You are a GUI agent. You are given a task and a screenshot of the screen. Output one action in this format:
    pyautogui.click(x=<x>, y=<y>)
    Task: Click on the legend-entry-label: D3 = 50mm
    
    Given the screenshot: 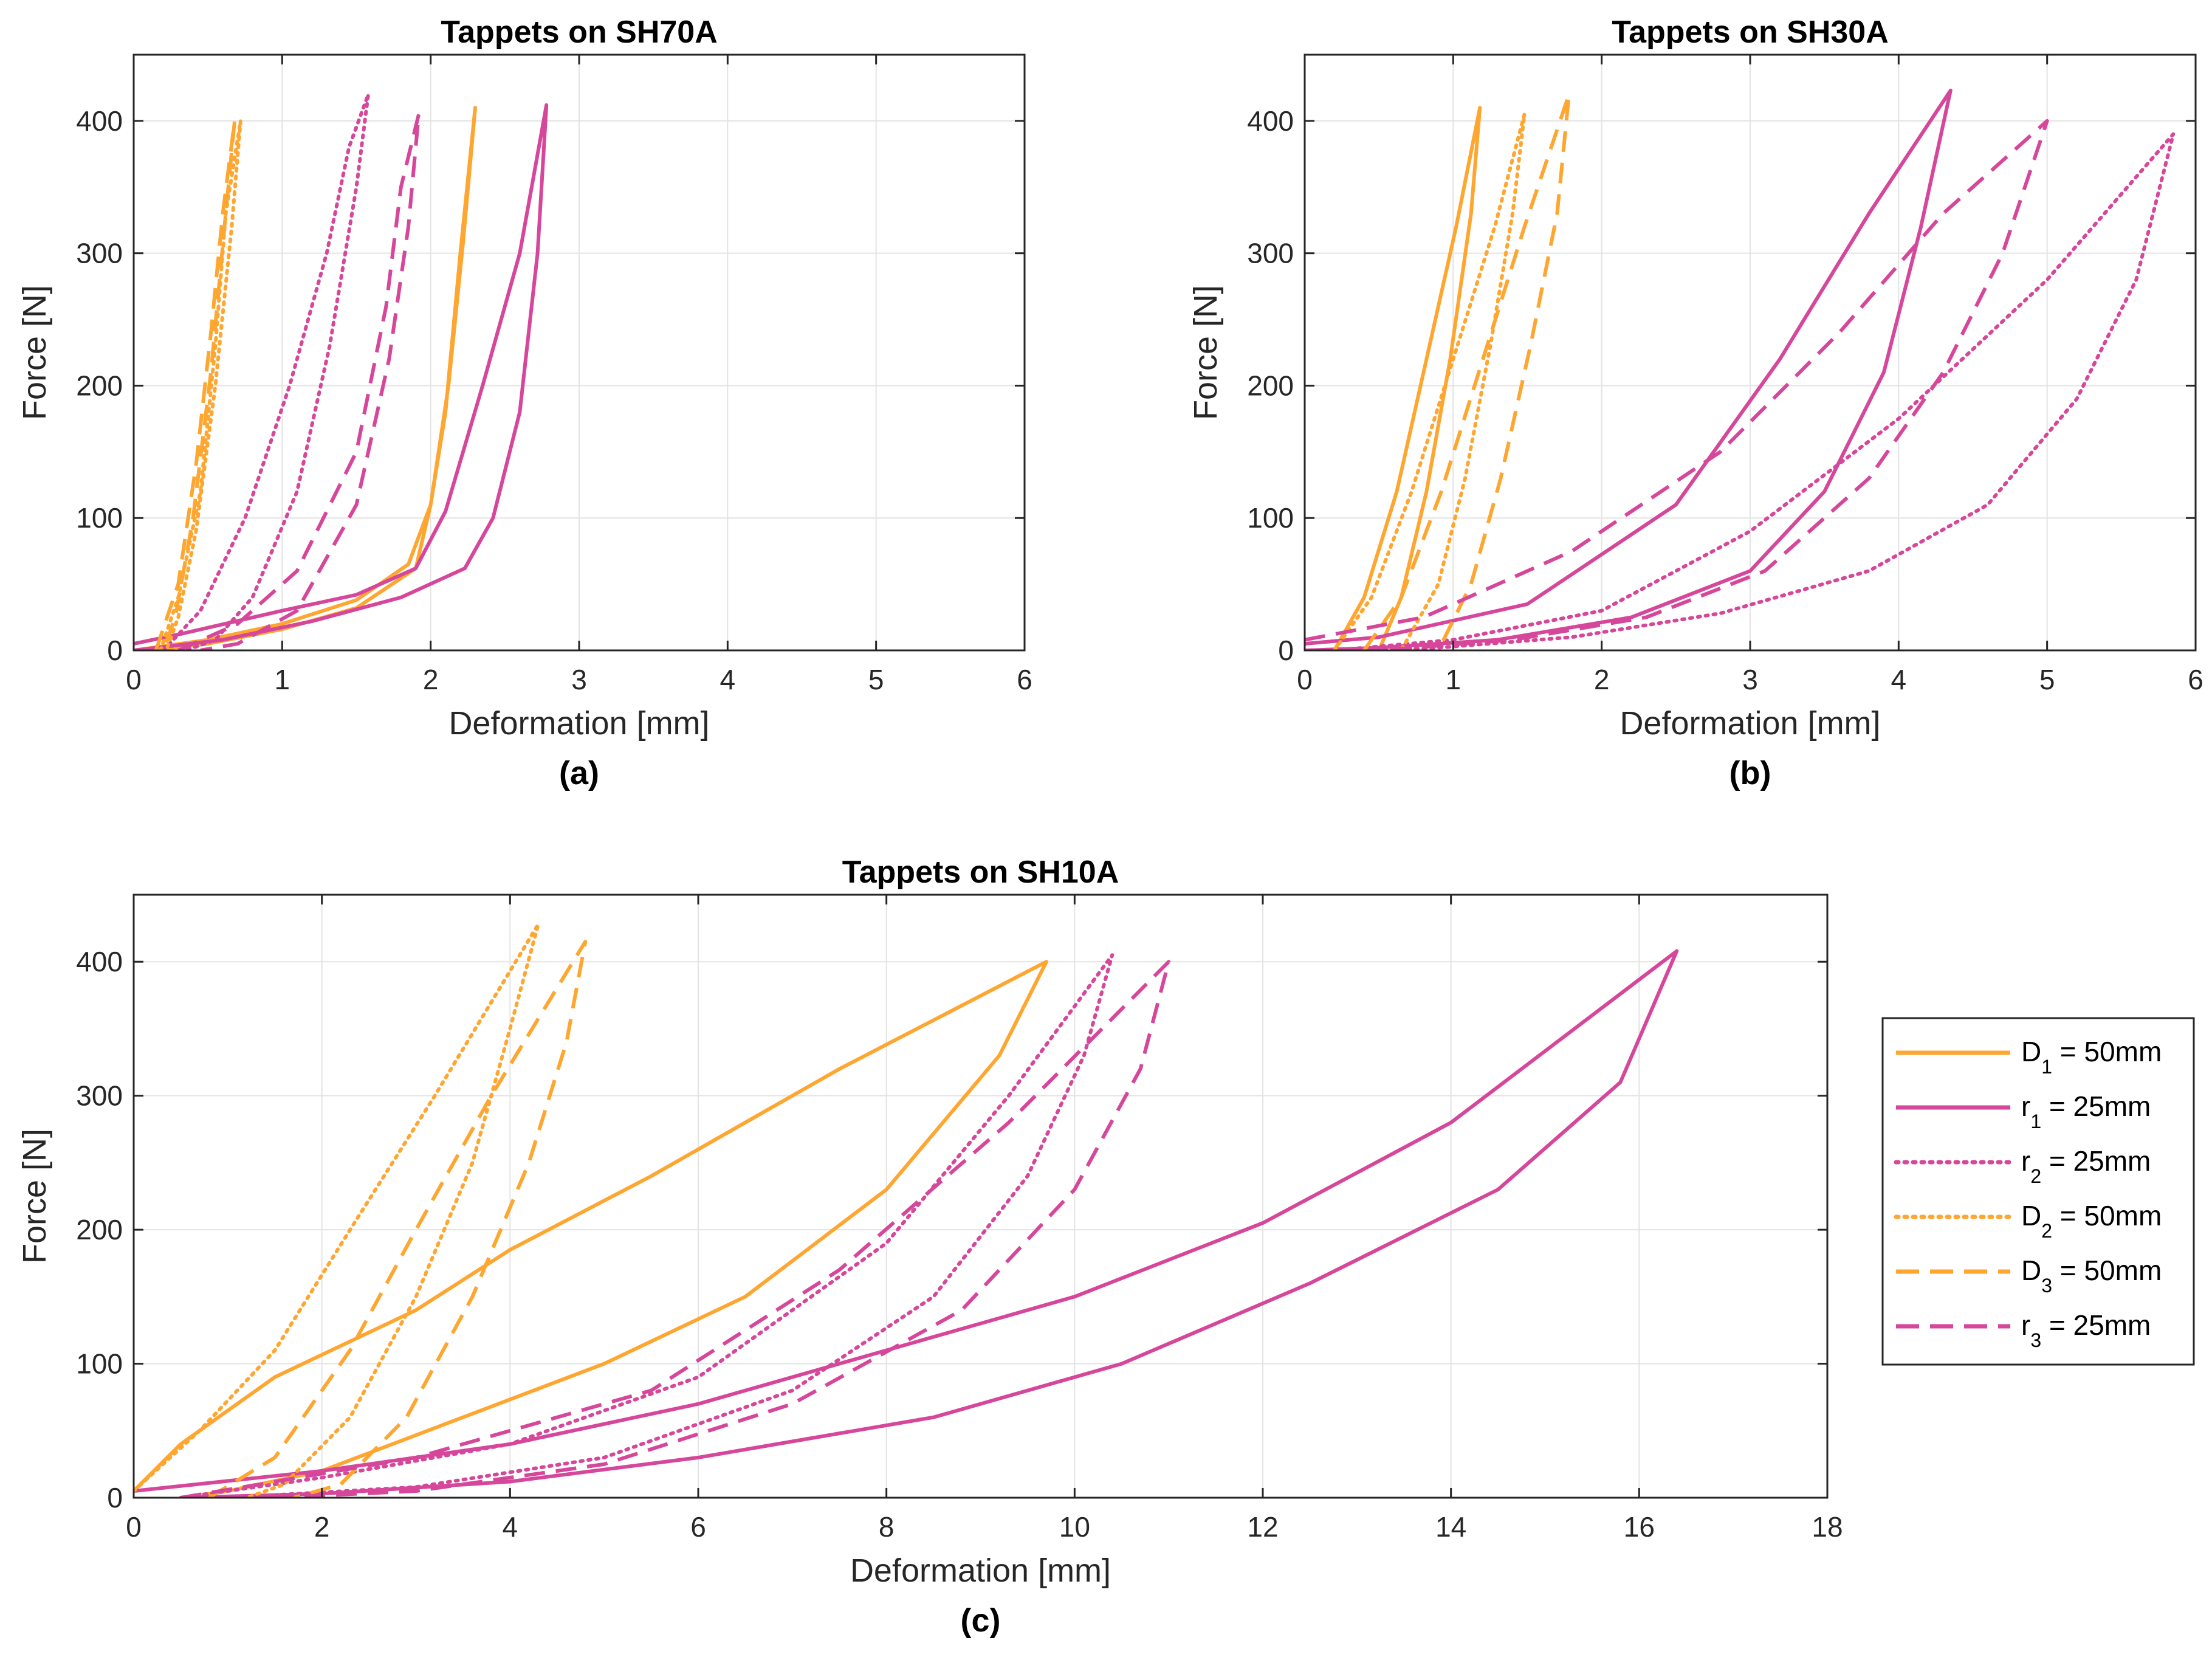 What is the action you would take?
    pyautogui.click(x=2091, y=1276)
    